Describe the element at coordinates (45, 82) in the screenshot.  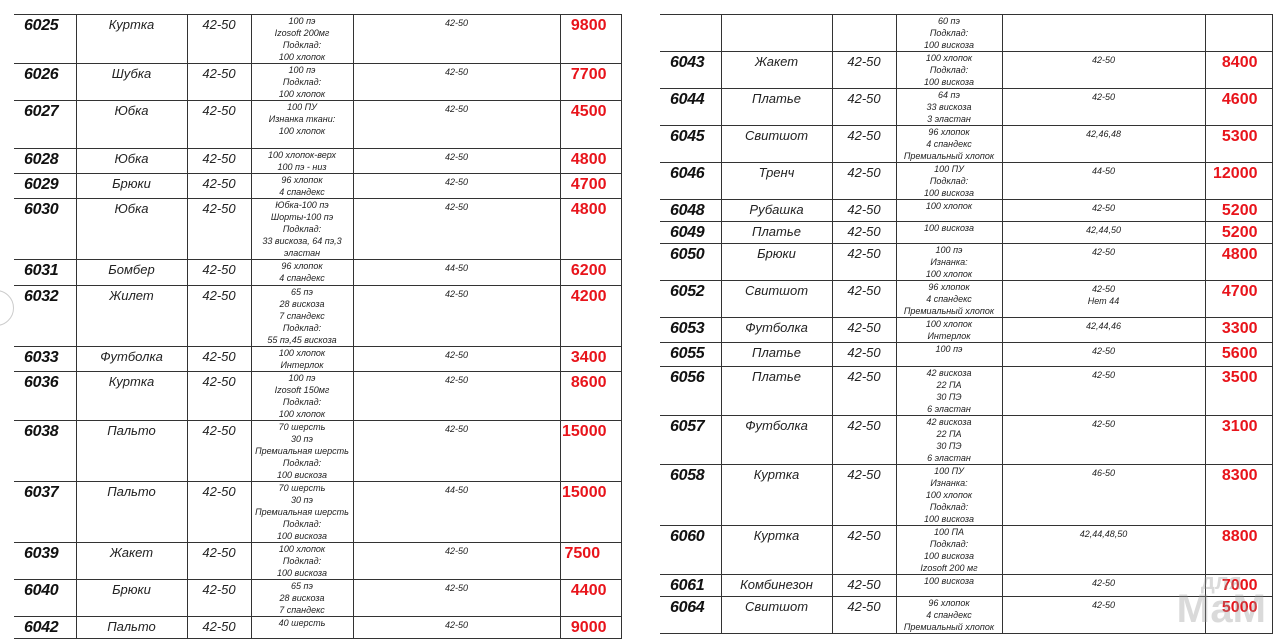
I see `article-cell: 6026` at that location.